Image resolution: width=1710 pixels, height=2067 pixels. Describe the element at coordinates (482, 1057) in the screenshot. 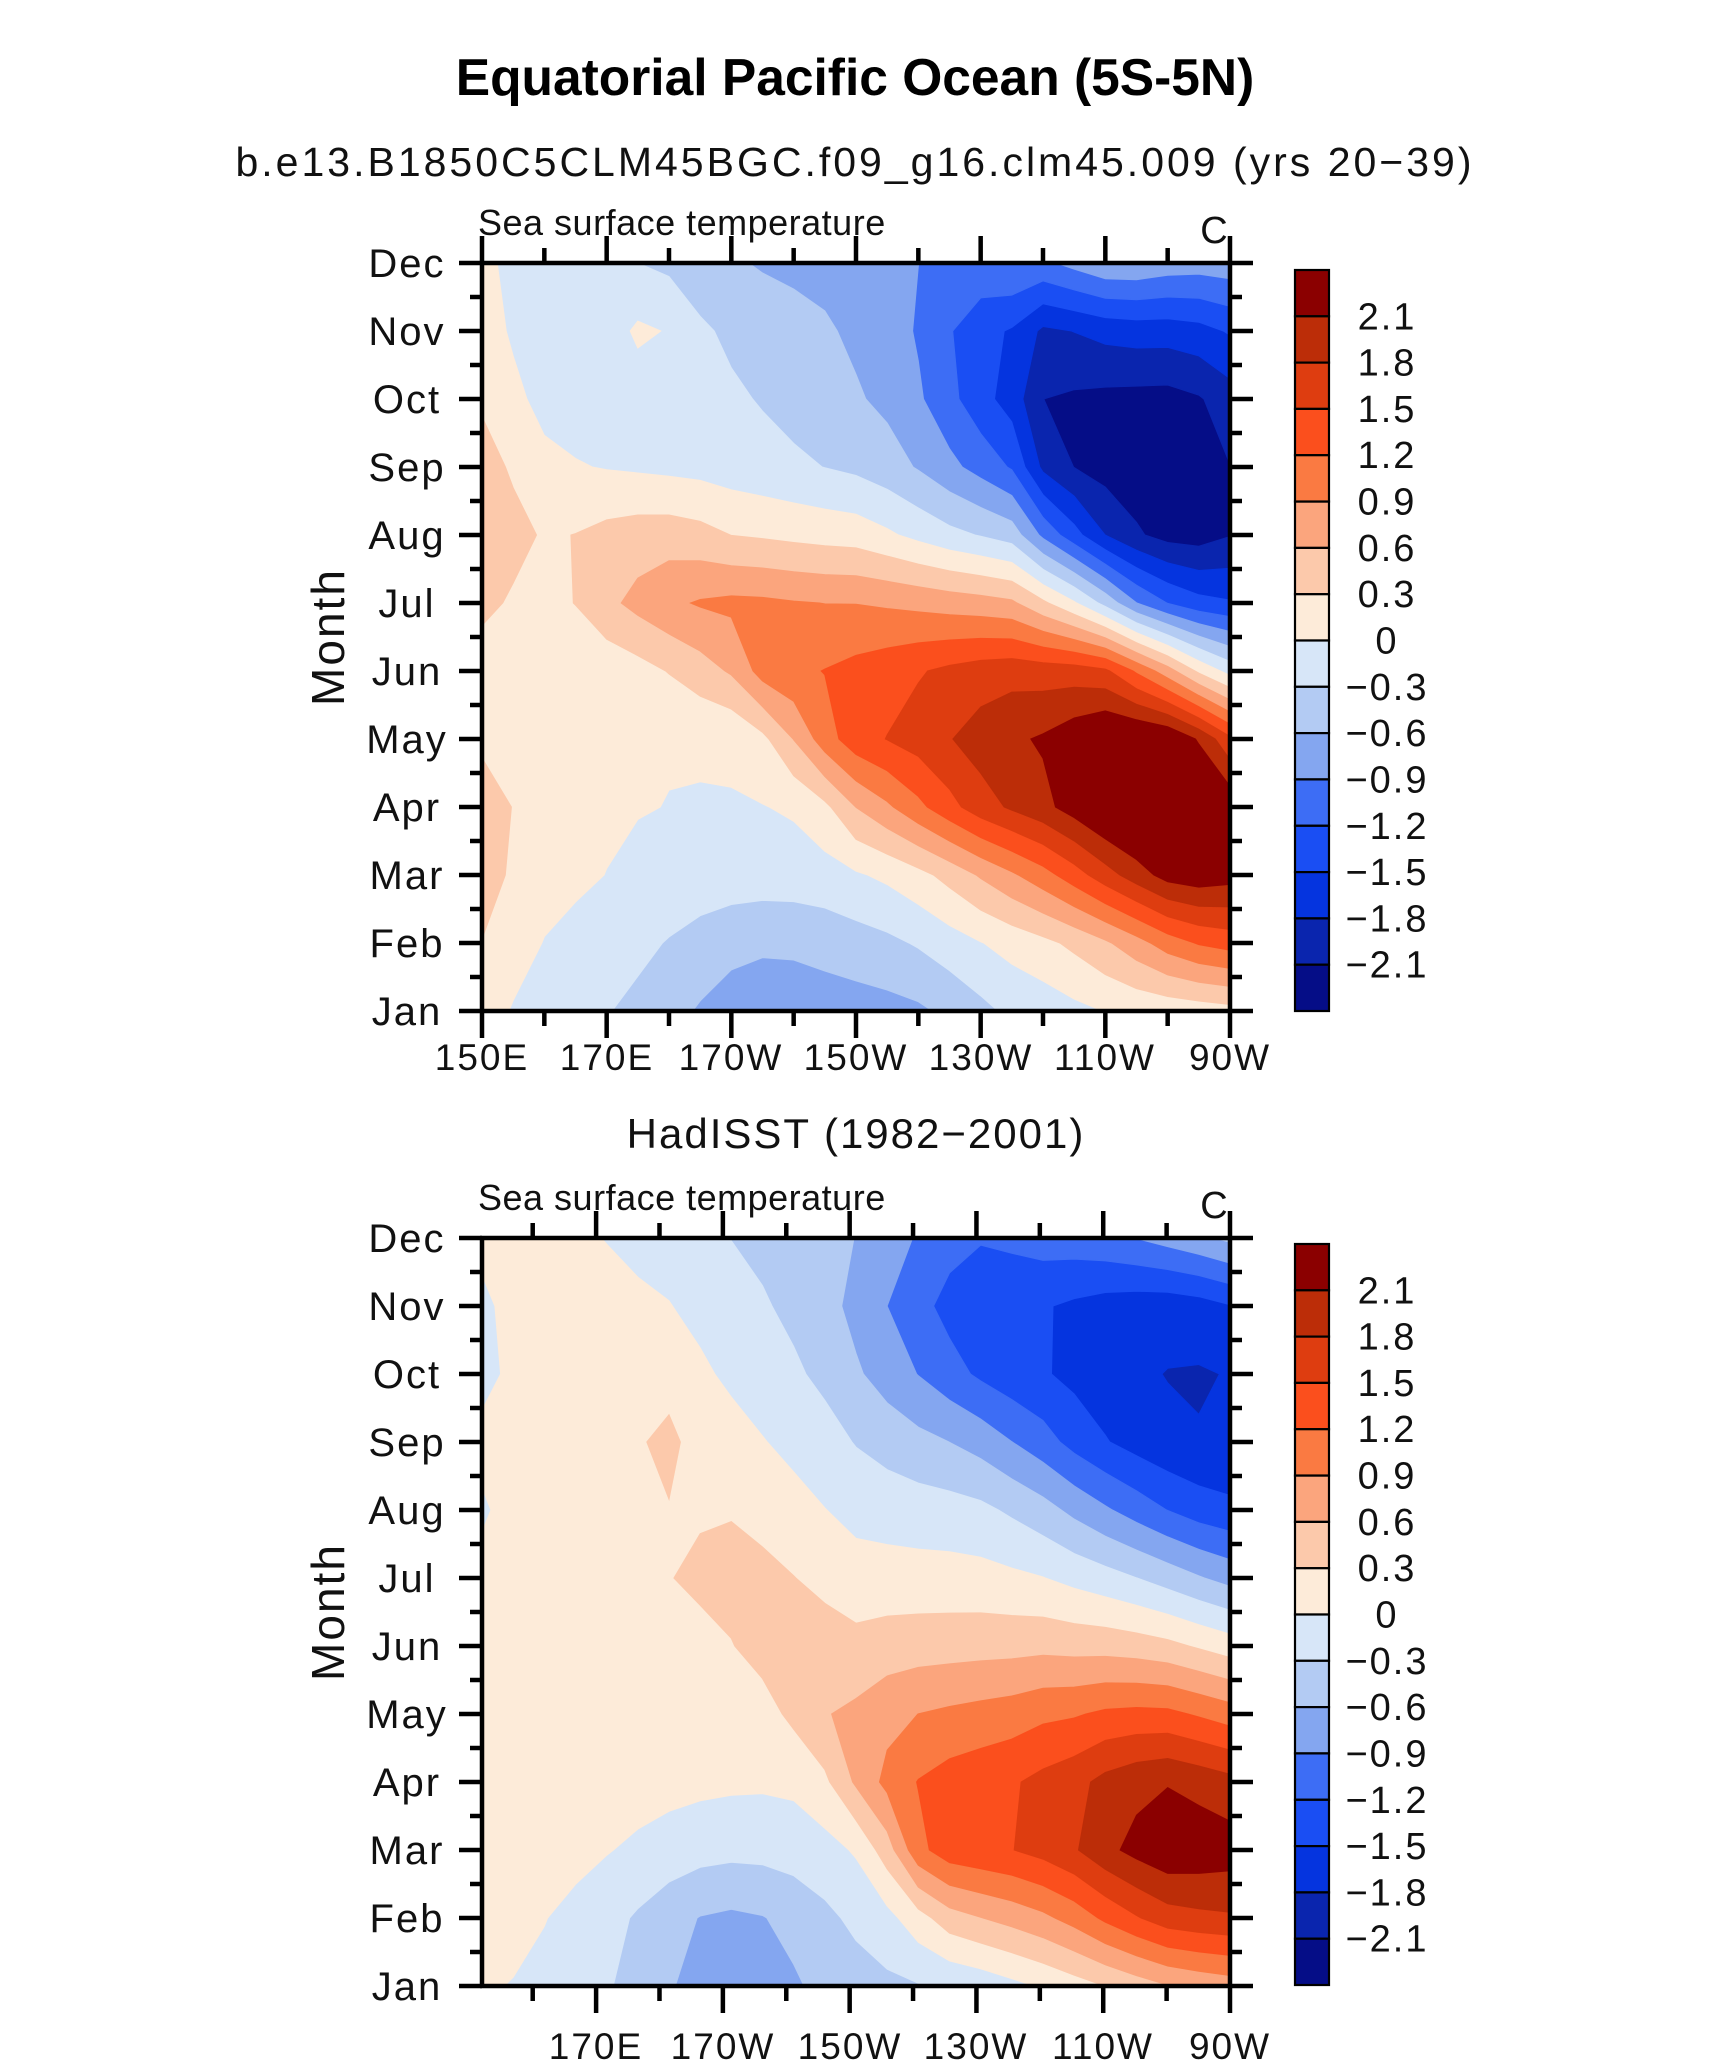

I see `svg-text: 150E` at that location.